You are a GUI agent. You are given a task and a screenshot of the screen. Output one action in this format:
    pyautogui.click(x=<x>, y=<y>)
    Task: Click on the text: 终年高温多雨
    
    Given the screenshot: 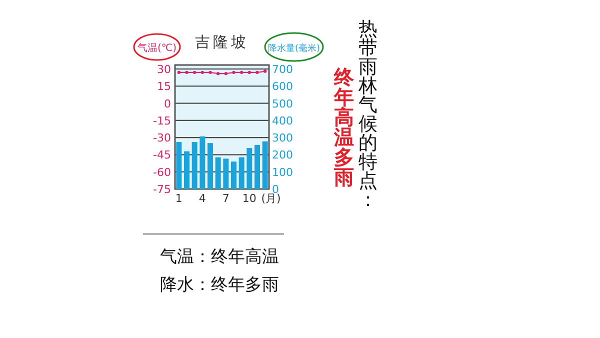 What is the action you would take?
    pyautogui.click(x=344, y=127)
    